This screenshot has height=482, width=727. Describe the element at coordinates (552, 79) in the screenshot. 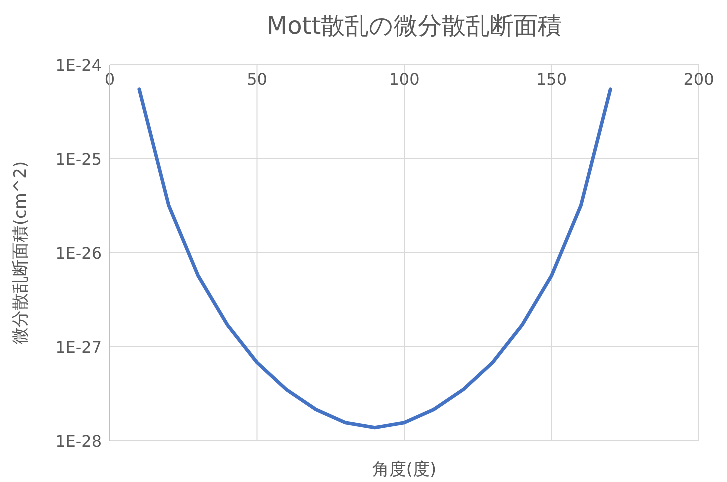

I see `x-tick-label: 150` at that location.